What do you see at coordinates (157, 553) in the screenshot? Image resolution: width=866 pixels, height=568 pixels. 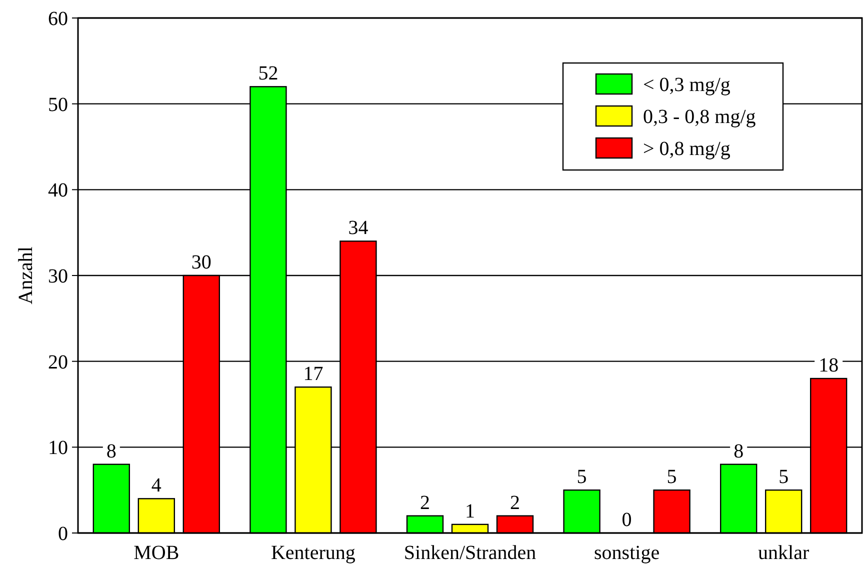 I see `x-tick-label: MOB` at bounding box center [157, 553].